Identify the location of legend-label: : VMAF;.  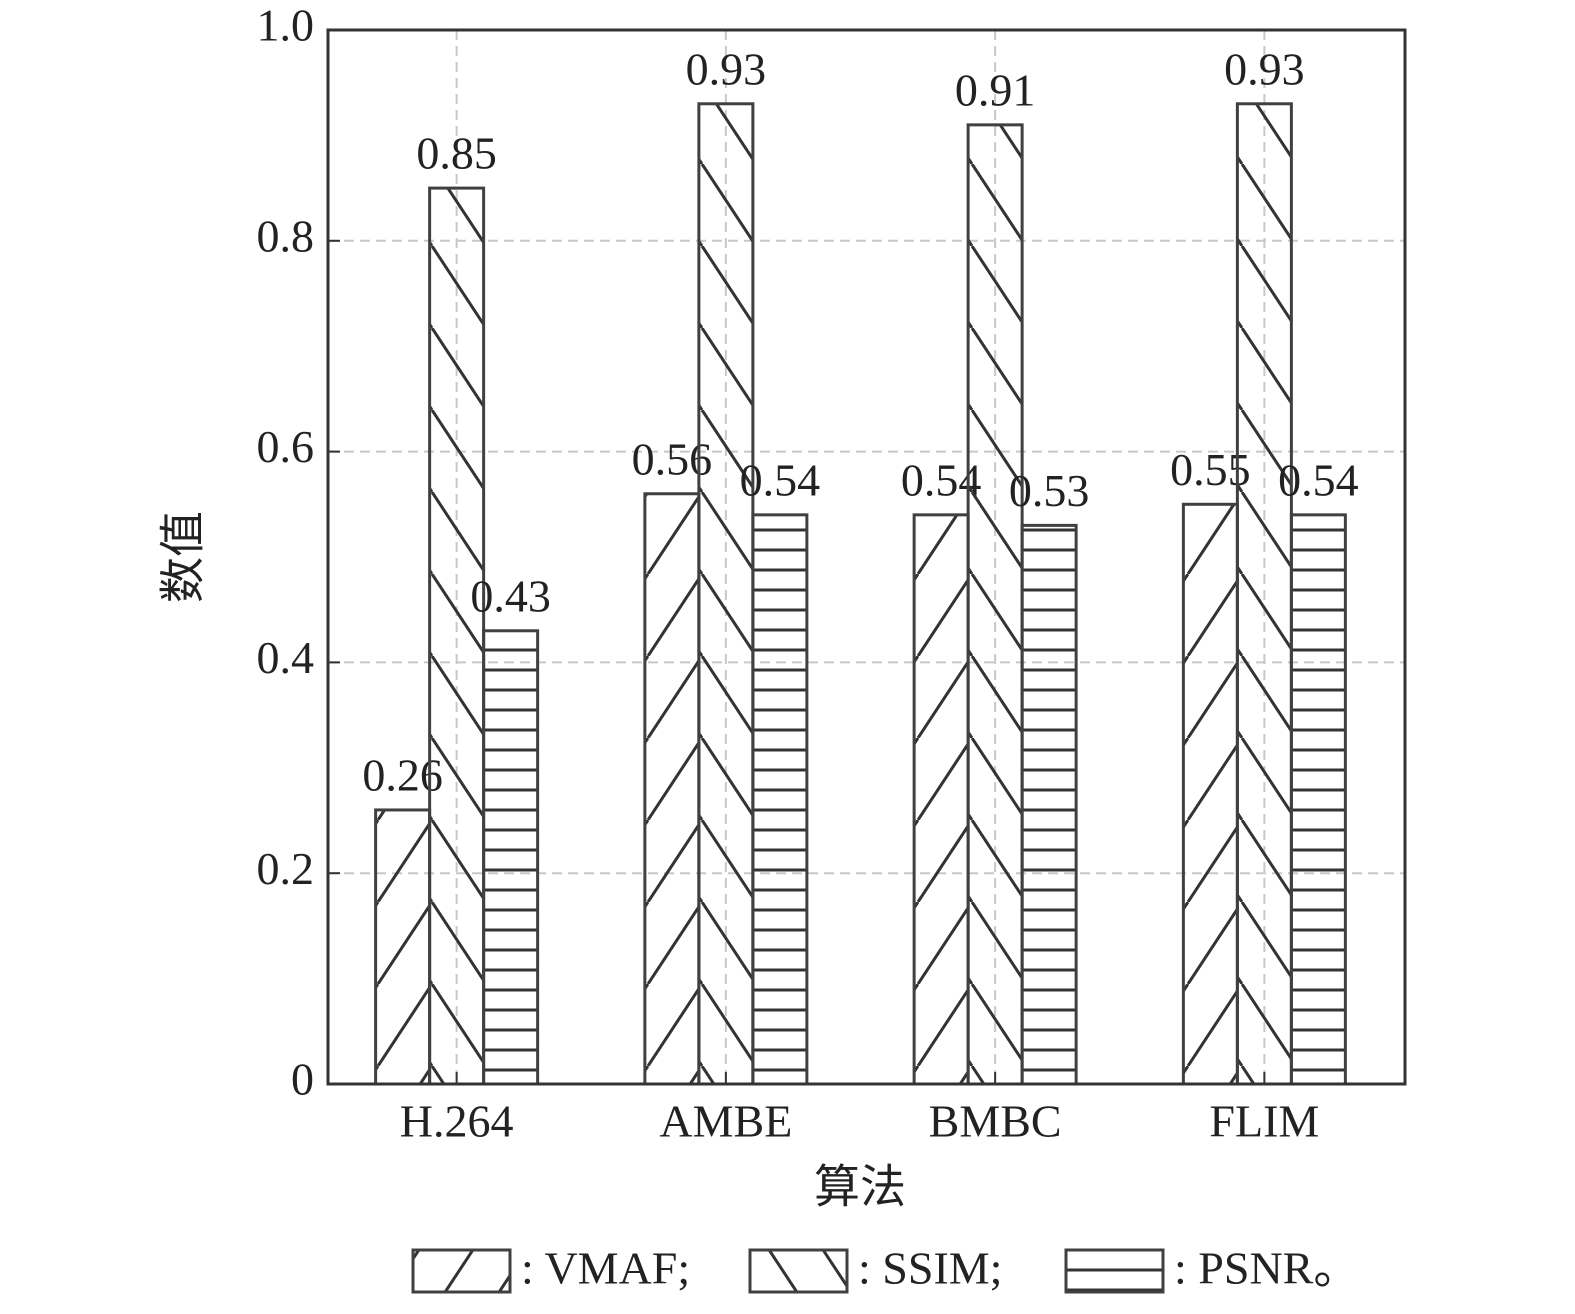
(605, 1268).